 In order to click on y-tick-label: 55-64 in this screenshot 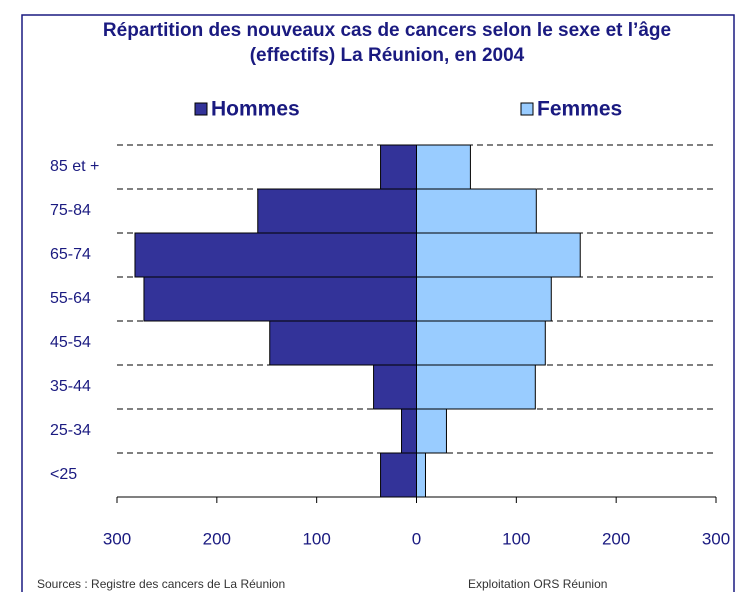, I will do `click(70, 298)`.